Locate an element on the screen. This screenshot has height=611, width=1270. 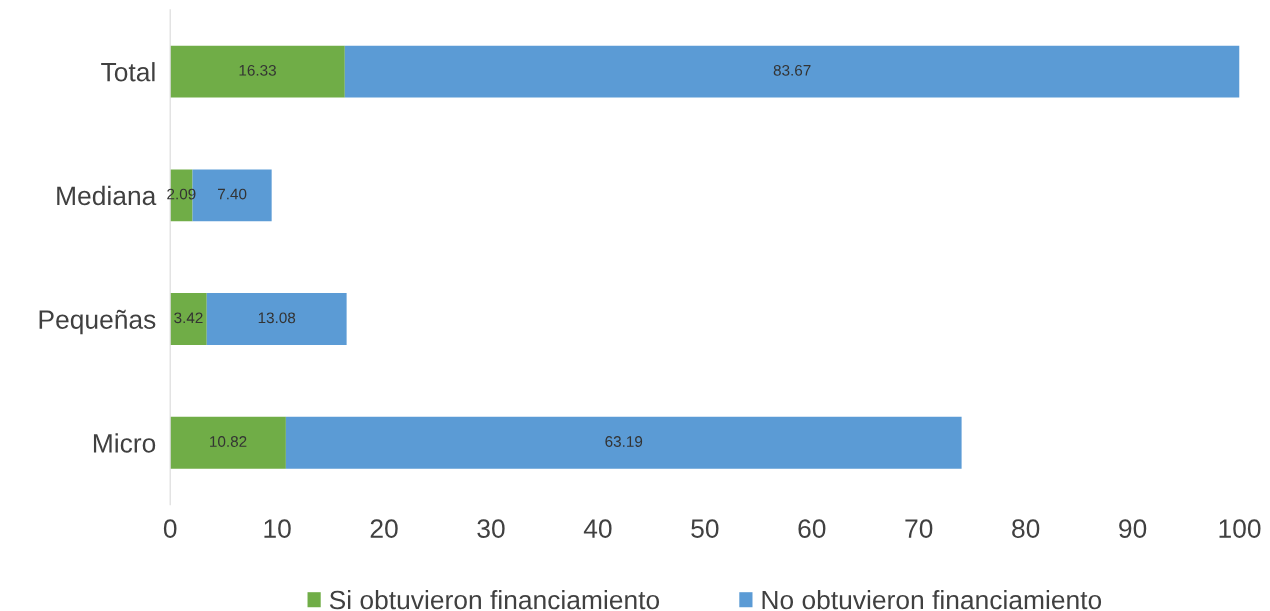
x-tick-label: 60 is located at coordinates (812, 528).